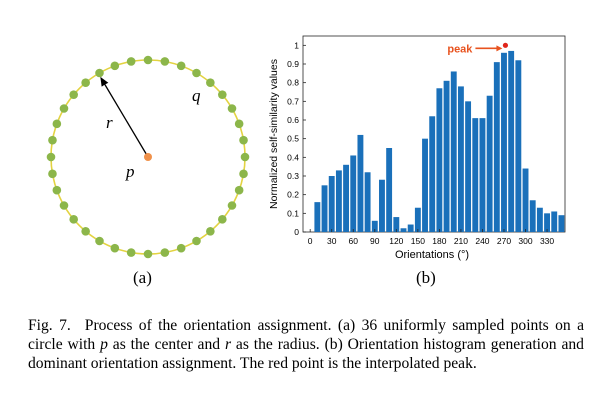 This screenshot has width=609, height=411. What do you see at coordinates (426, 277) in the screenshot?
I see `subfigure-b-label: (b)` at bounding box center [426, 277].